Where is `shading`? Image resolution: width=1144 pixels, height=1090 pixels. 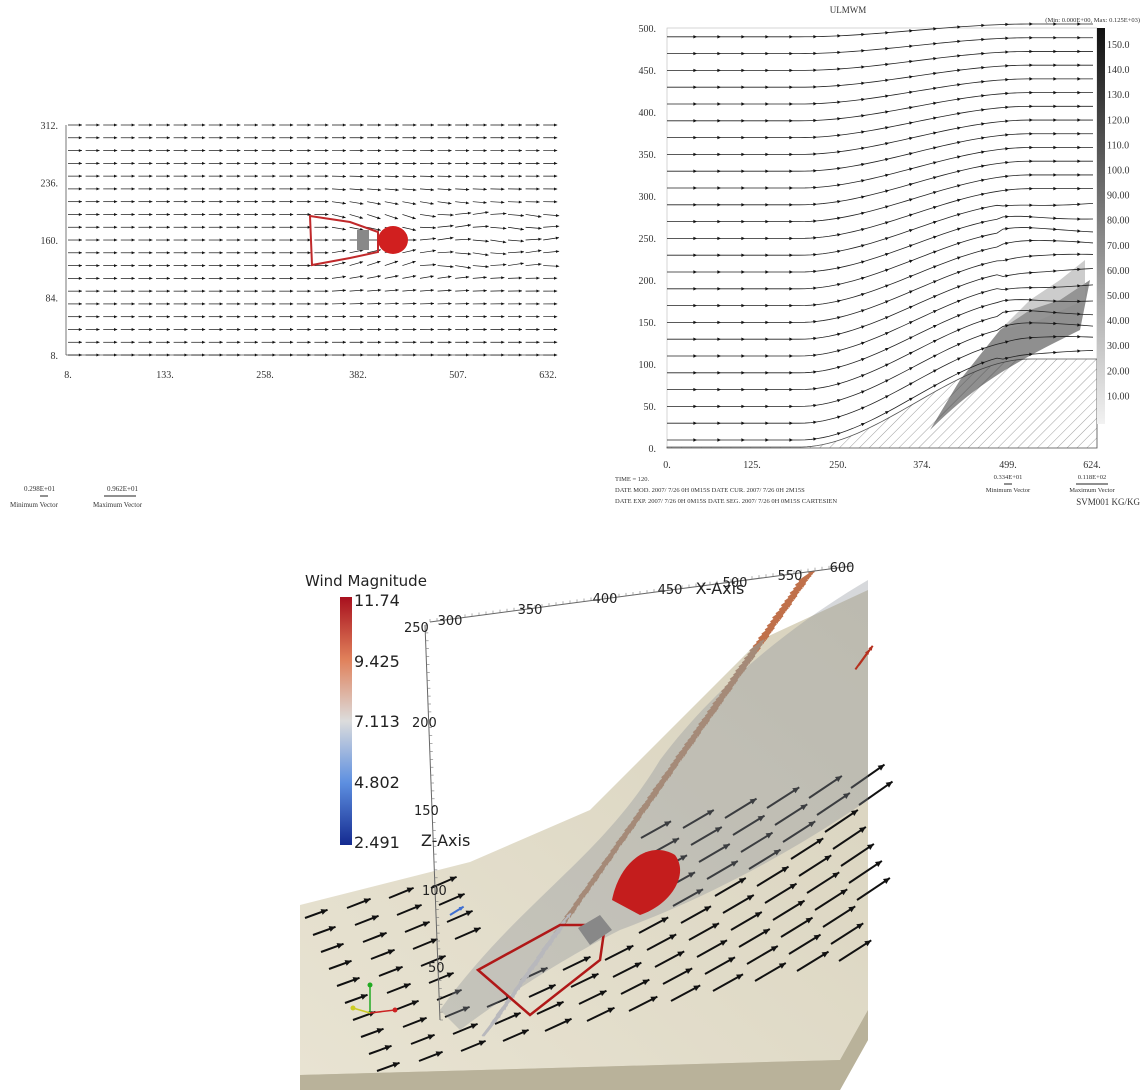 shading is located at coordinates (1010, 355).